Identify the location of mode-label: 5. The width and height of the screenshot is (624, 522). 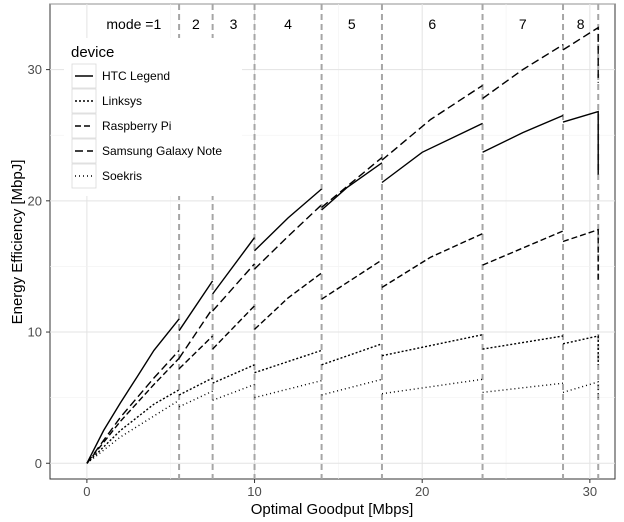
(352, 24).